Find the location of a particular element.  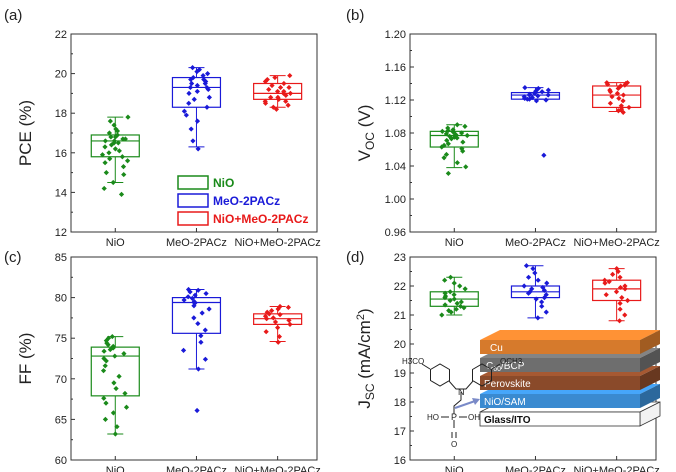

ethyl-chain is located at coordinates (457, 403).